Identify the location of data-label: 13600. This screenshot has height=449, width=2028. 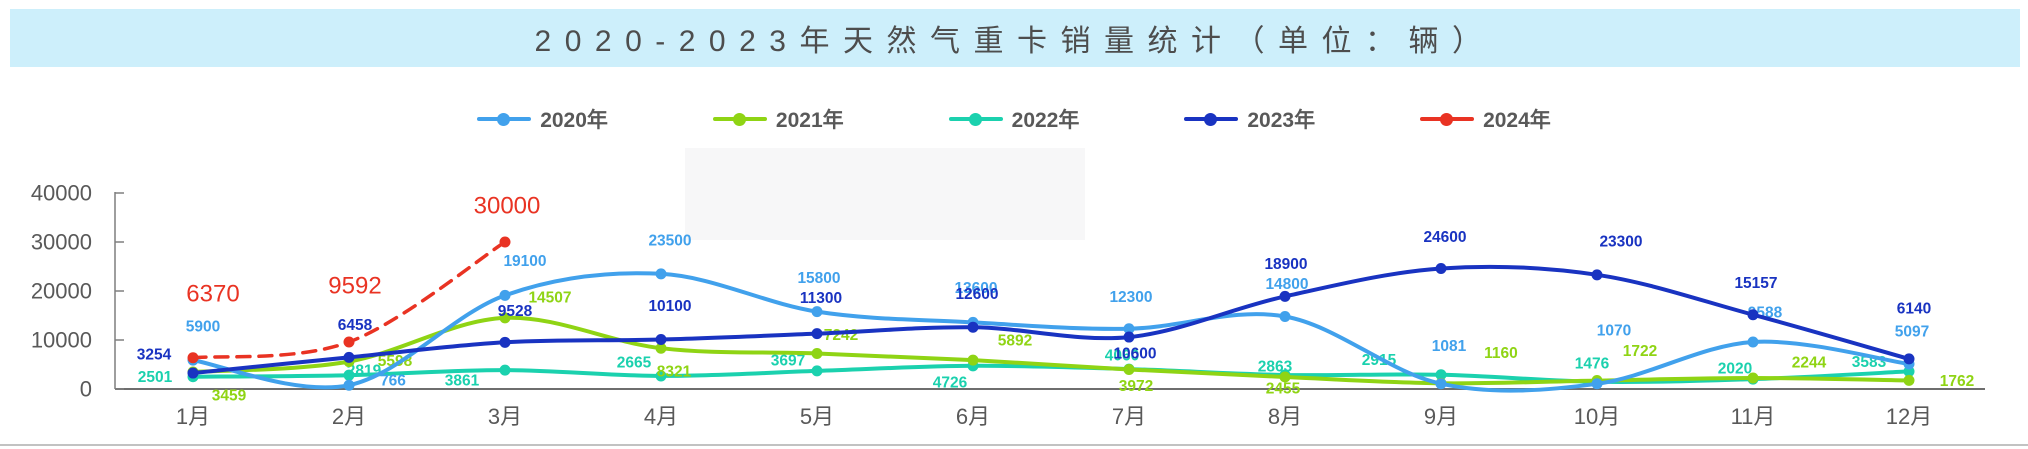
(975, 288).